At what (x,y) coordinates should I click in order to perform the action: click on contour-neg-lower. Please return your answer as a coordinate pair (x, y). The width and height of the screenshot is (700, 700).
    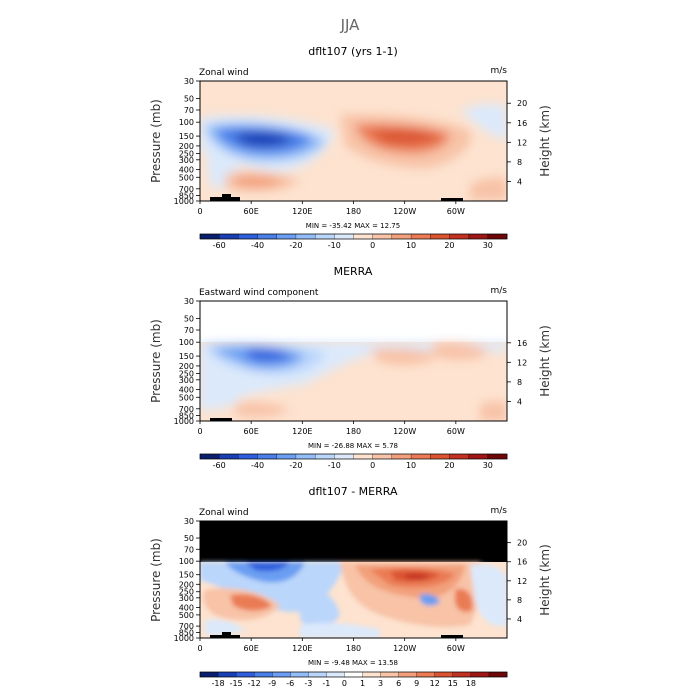
    Looking at the image, I should click on (220, 394).